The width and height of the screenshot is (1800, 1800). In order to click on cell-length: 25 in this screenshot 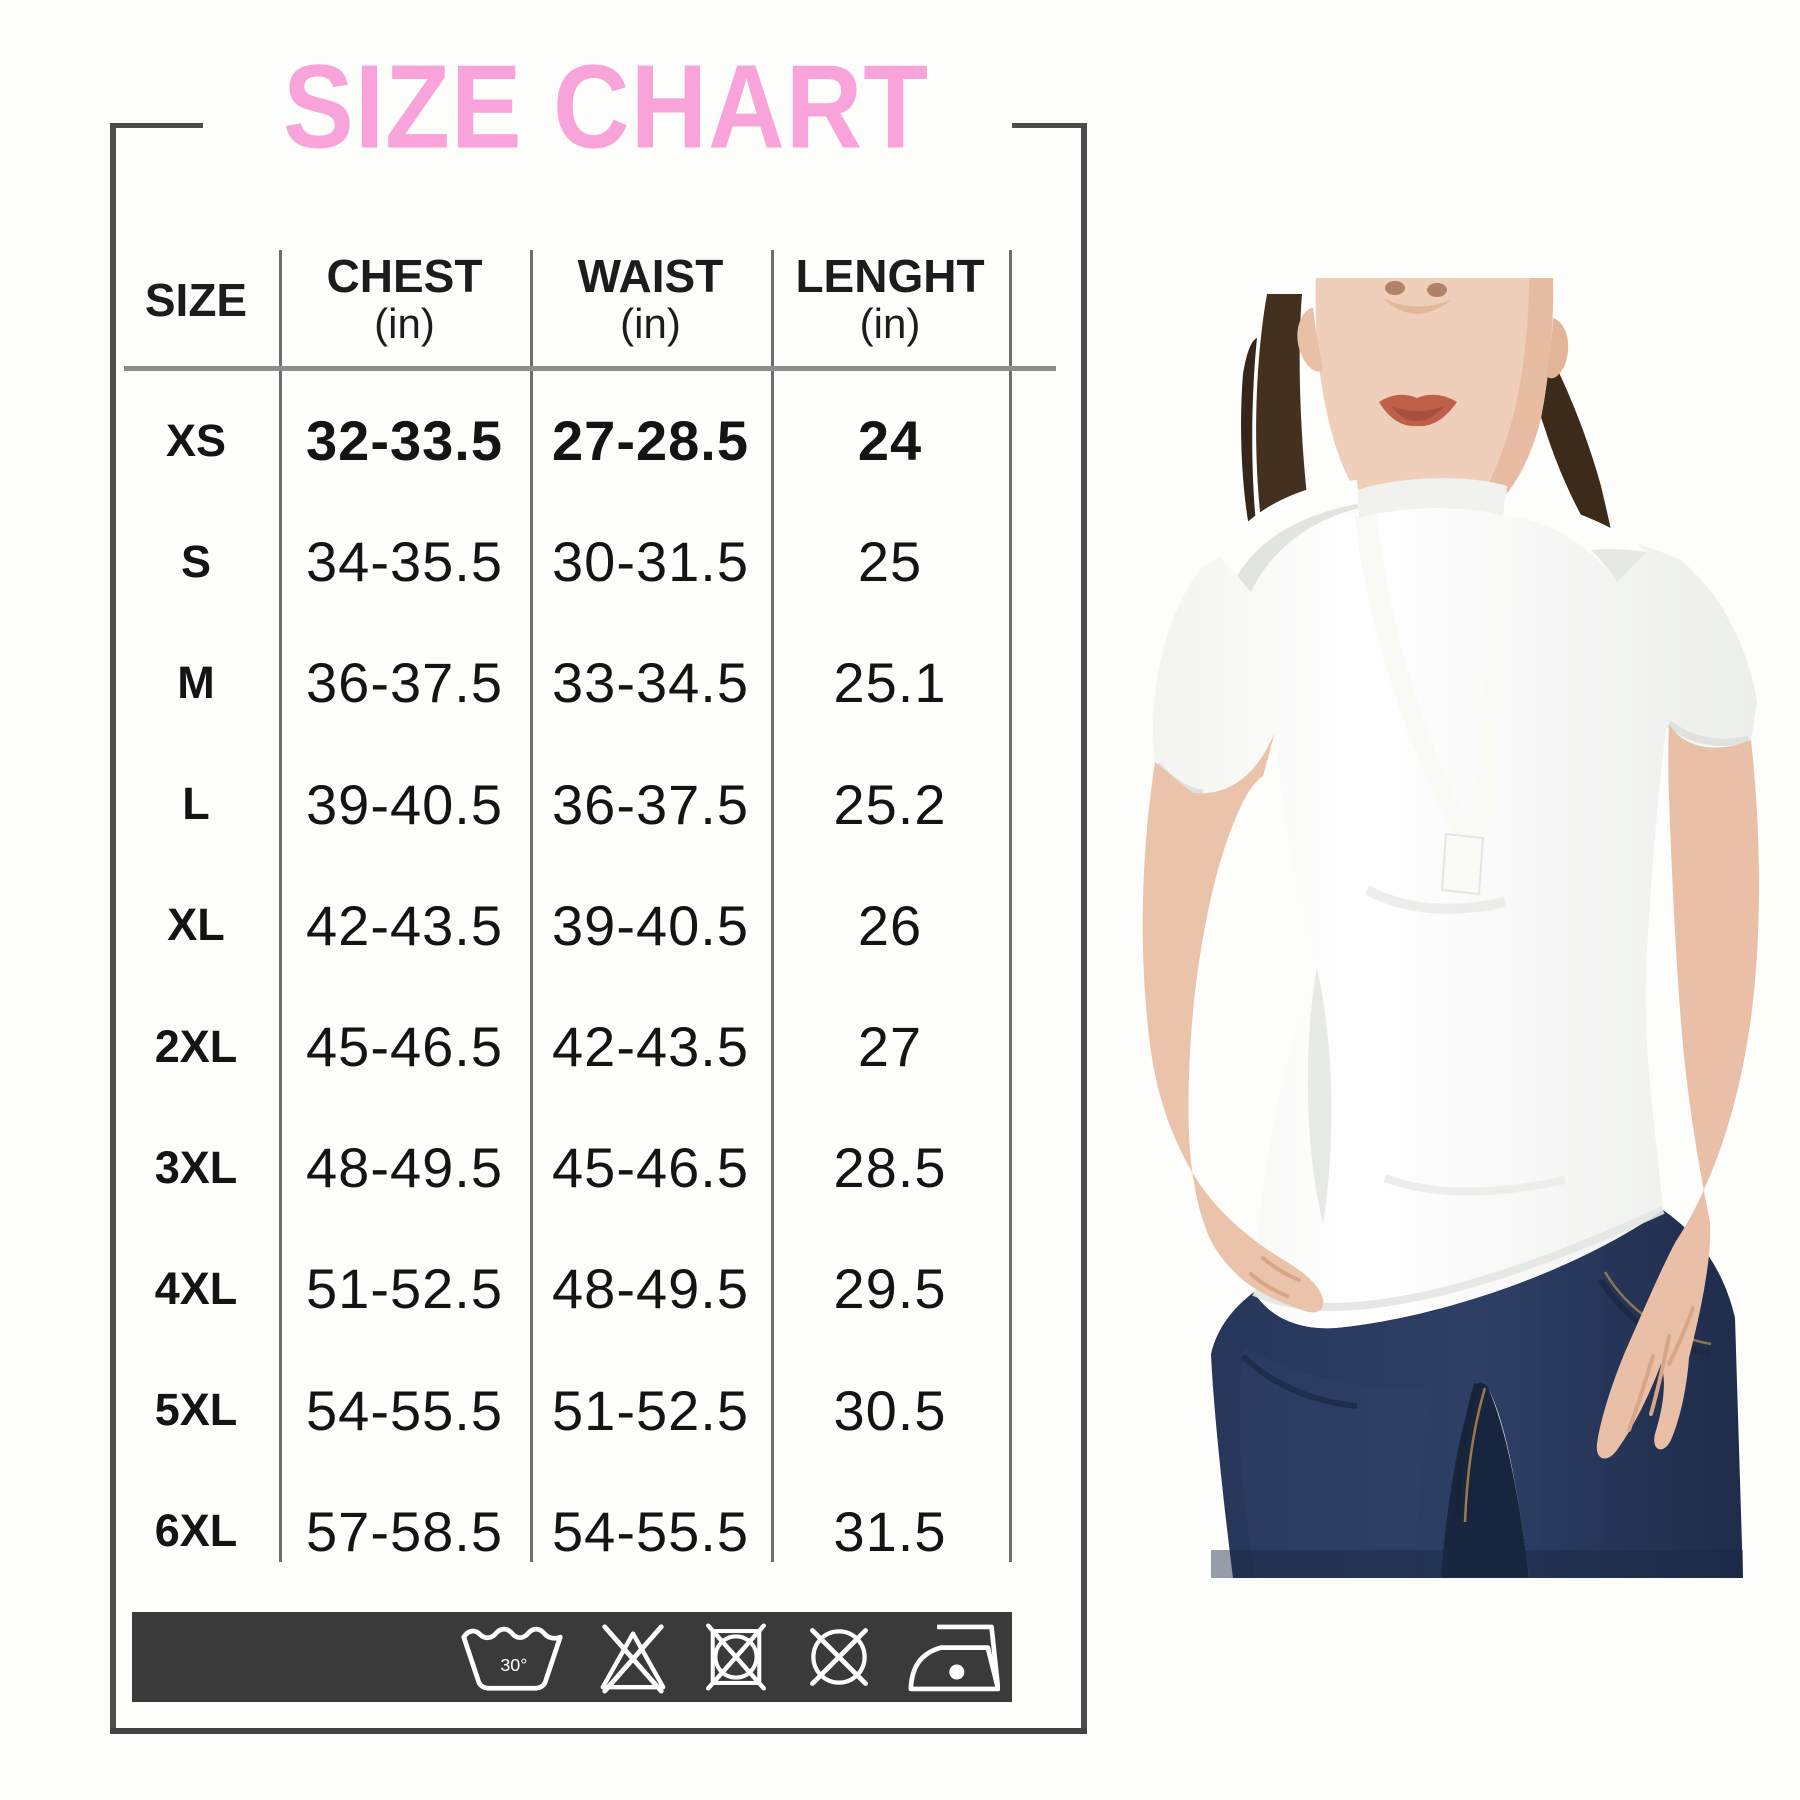, I will do `click(890, 562)`.